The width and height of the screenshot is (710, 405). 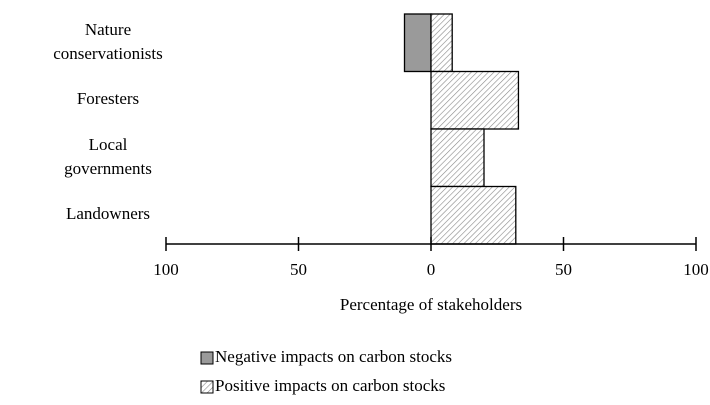 What do you see at coordinates (108, 156) in the screenshot?
I see `category-label: Local governments` at bounding box center [108, 156].